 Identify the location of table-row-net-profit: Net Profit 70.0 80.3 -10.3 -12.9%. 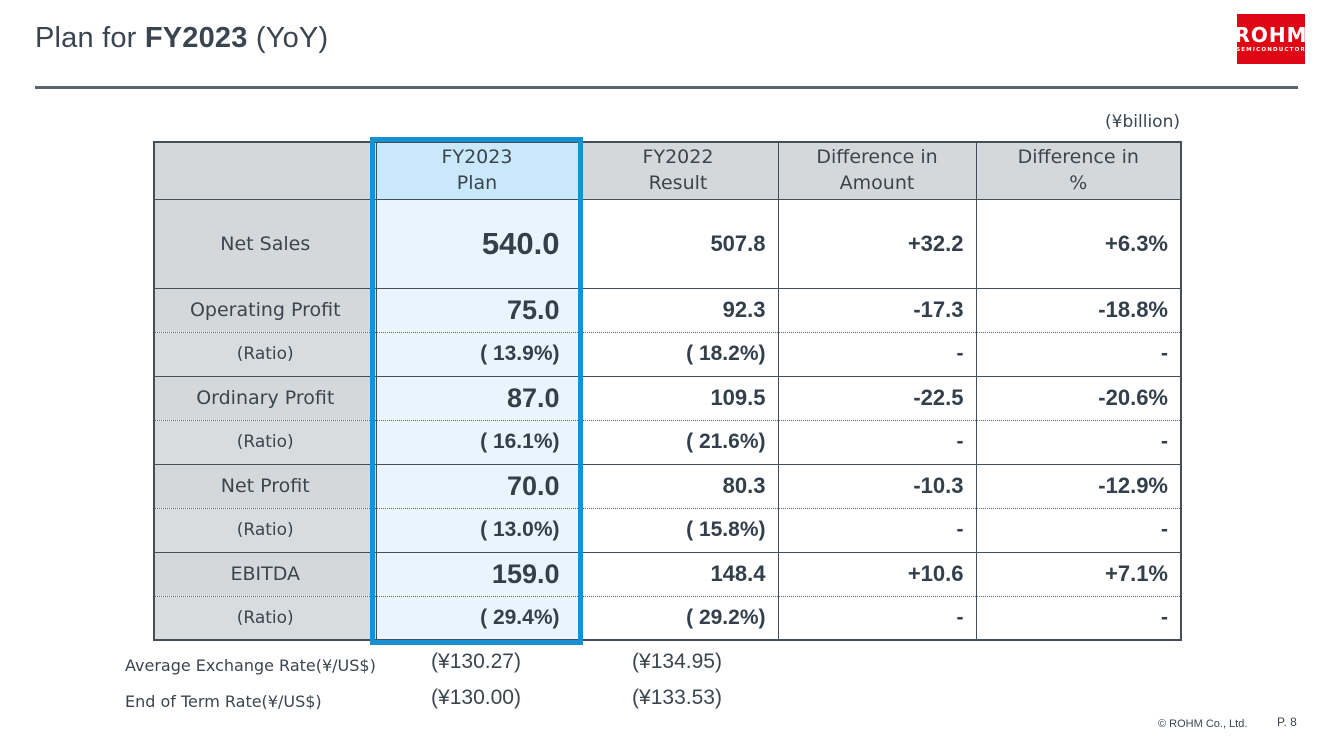
(667, 486).